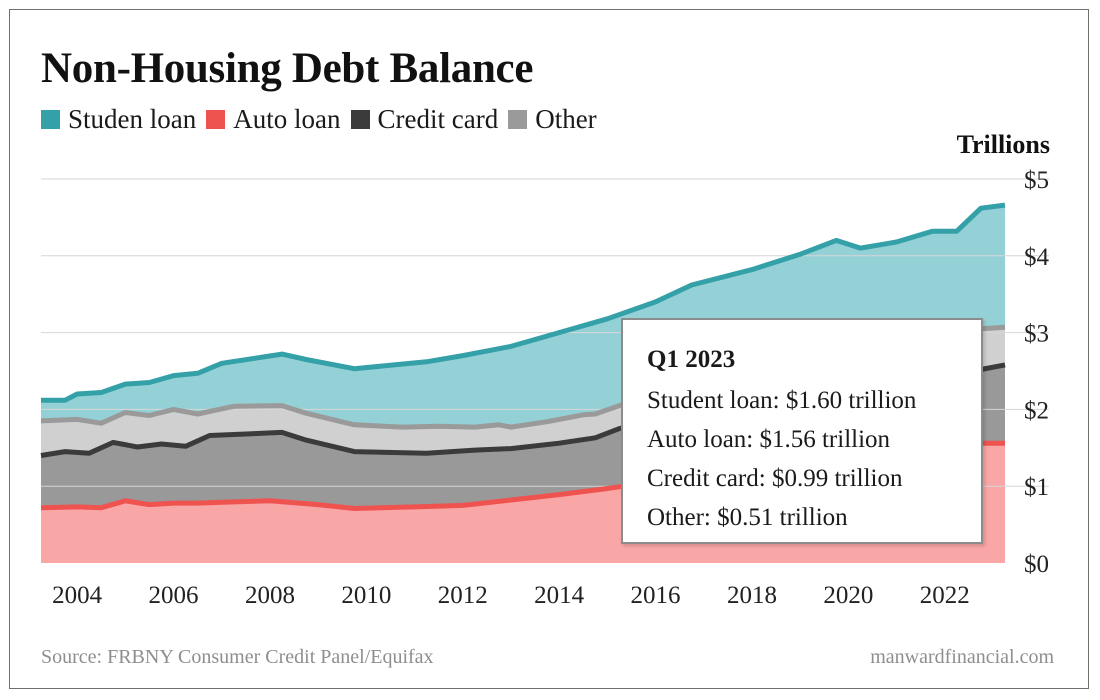 Image resolution: width=1100 pixels, height=700 pixels. I want to click on y-tick-label-2: $2, so click(1036, 410).